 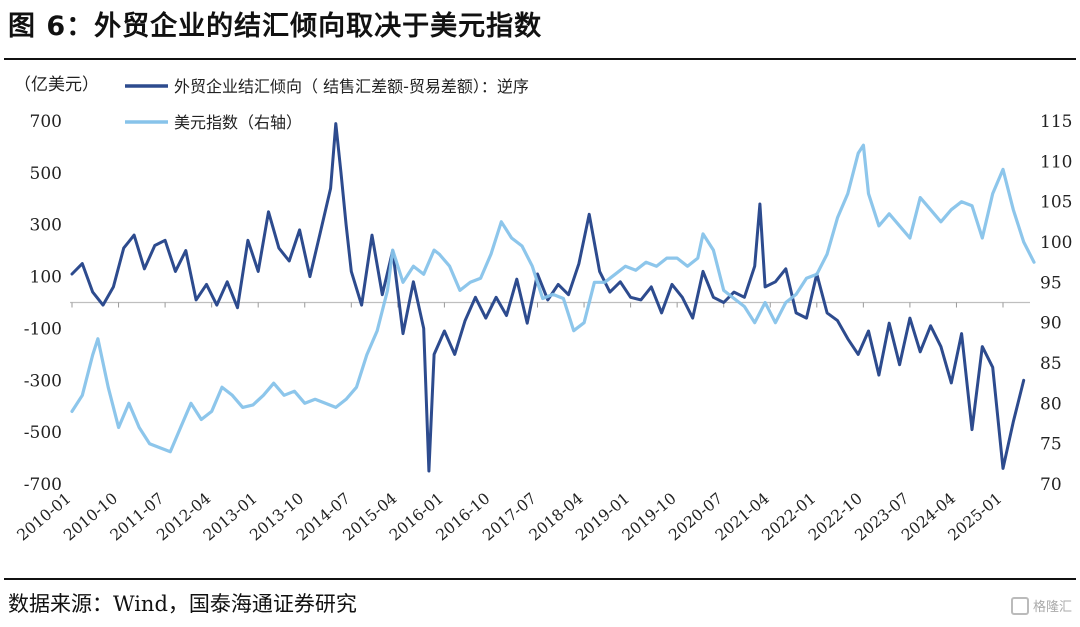 I want to click on bottom-rule, so click(x=540, y=579).